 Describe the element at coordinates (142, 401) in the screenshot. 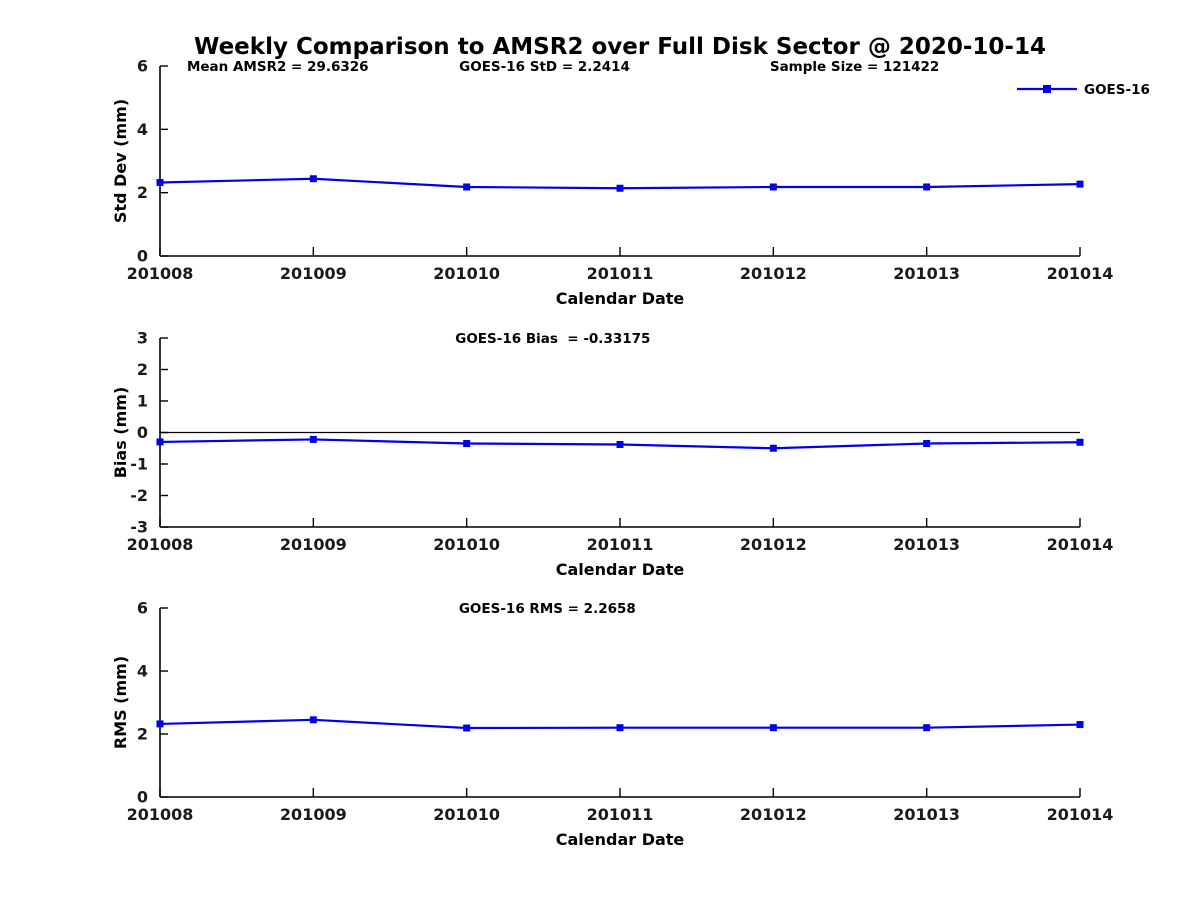

I see `y-tick-label: 1` at that location.